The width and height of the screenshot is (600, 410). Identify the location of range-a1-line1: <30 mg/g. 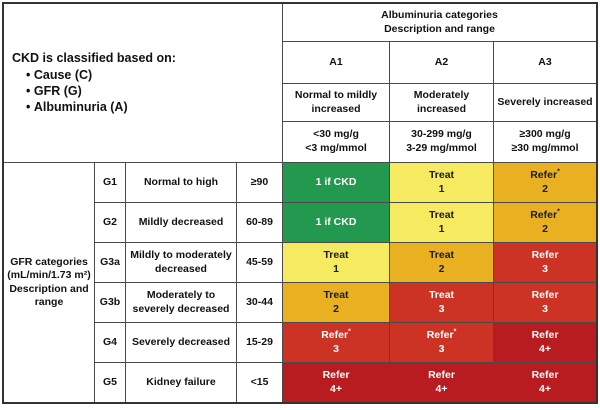
(336, 134).